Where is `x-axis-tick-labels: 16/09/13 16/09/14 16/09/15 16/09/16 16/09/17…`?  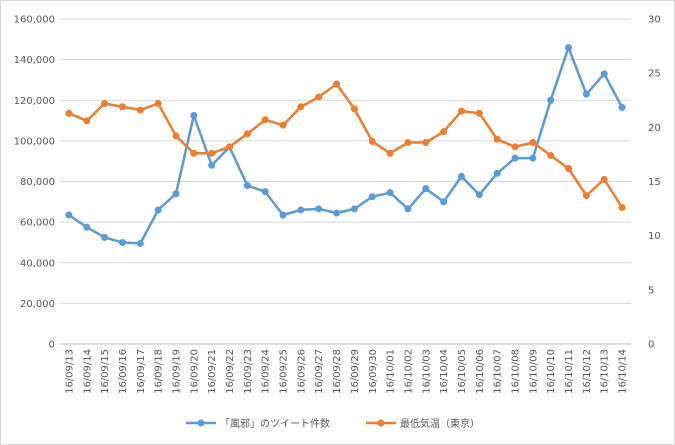 x-axis-tick-labels: 16/09/13 16/09/14 16/09/15 16/09/16 16/09/17… is located at coordinates (346, 371).